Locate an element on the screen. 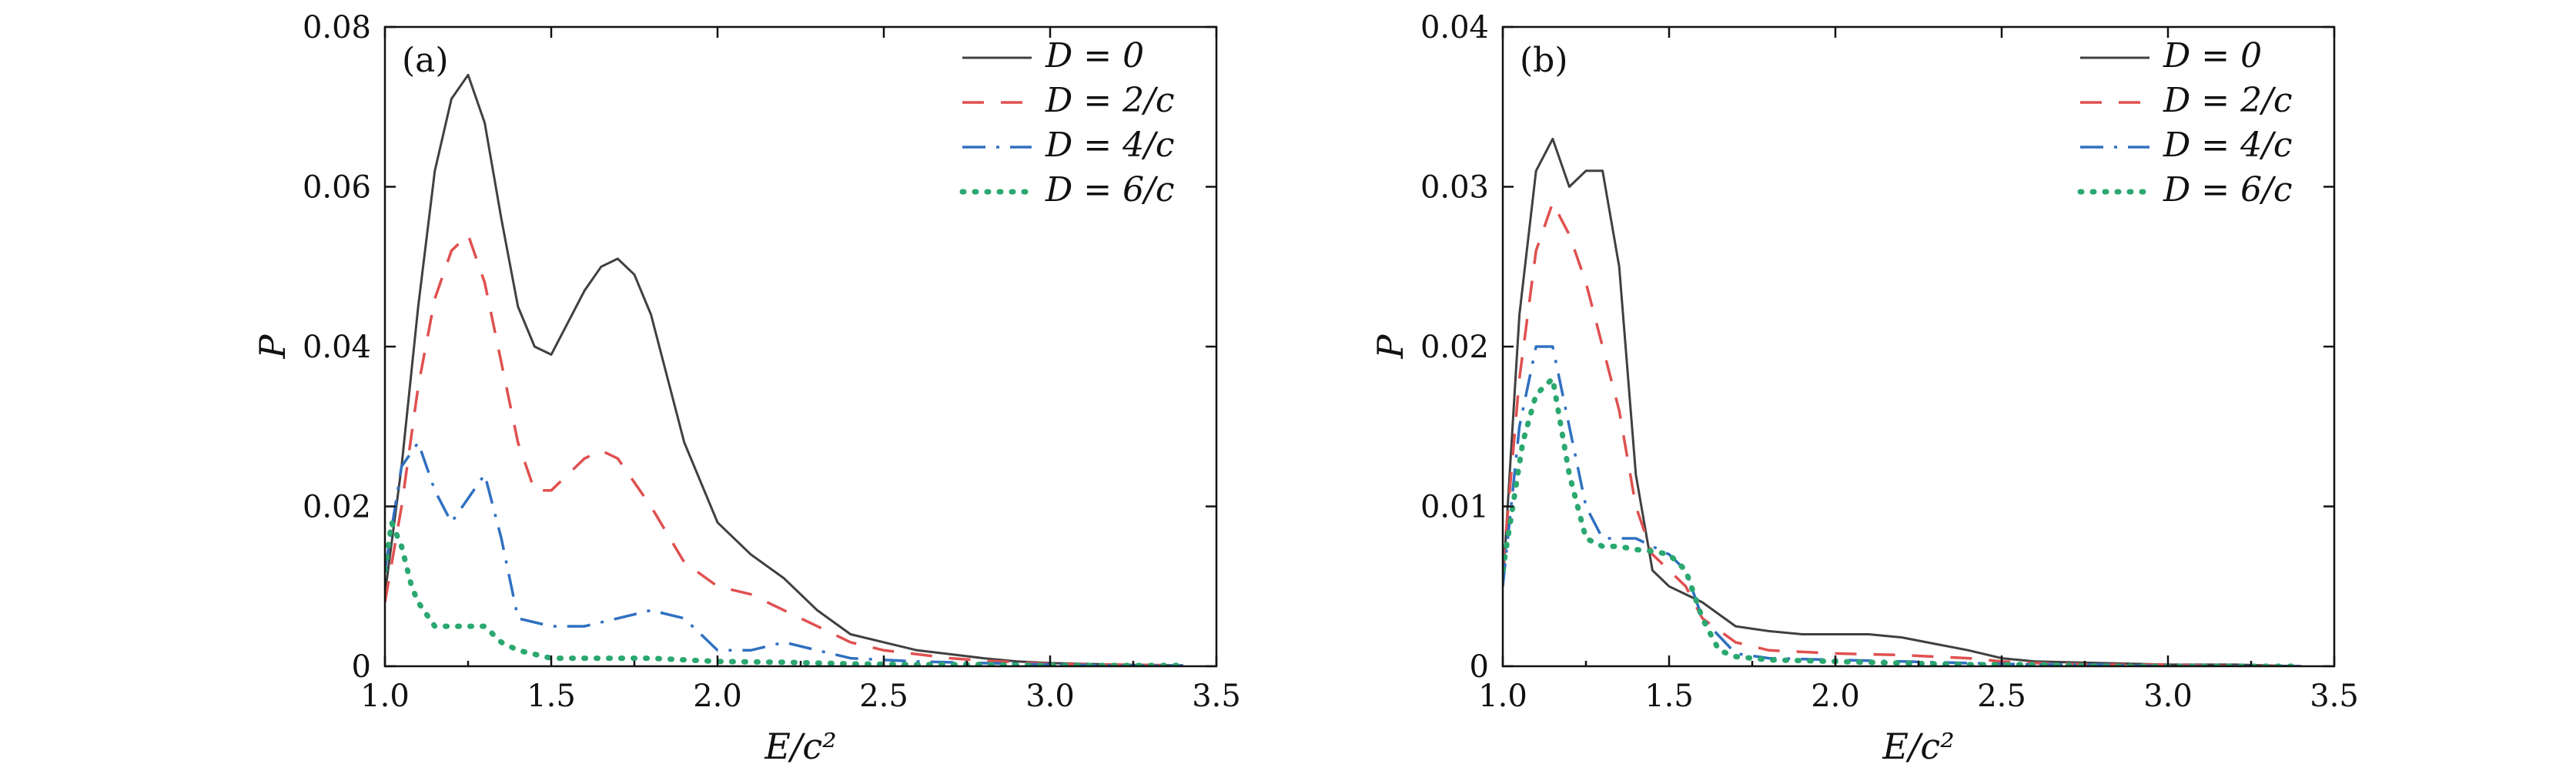 The width and height of the screenshot is (2576, 781). panel-a-x-tick-label: 1.0 is located at coordinates (385, 697).